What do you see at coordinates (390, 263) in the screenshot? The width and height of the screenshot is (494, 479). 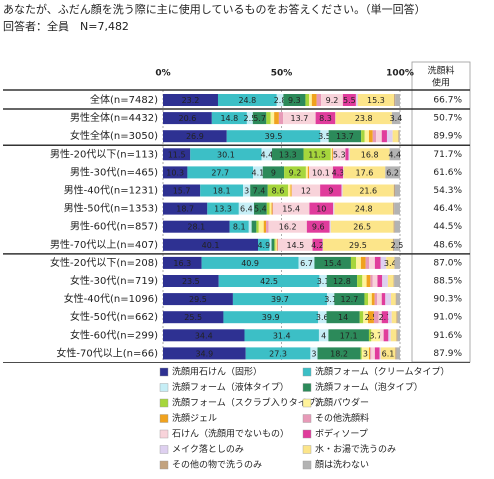 I see `bar-value-label: 3.4` at bounding box center [390, 263].